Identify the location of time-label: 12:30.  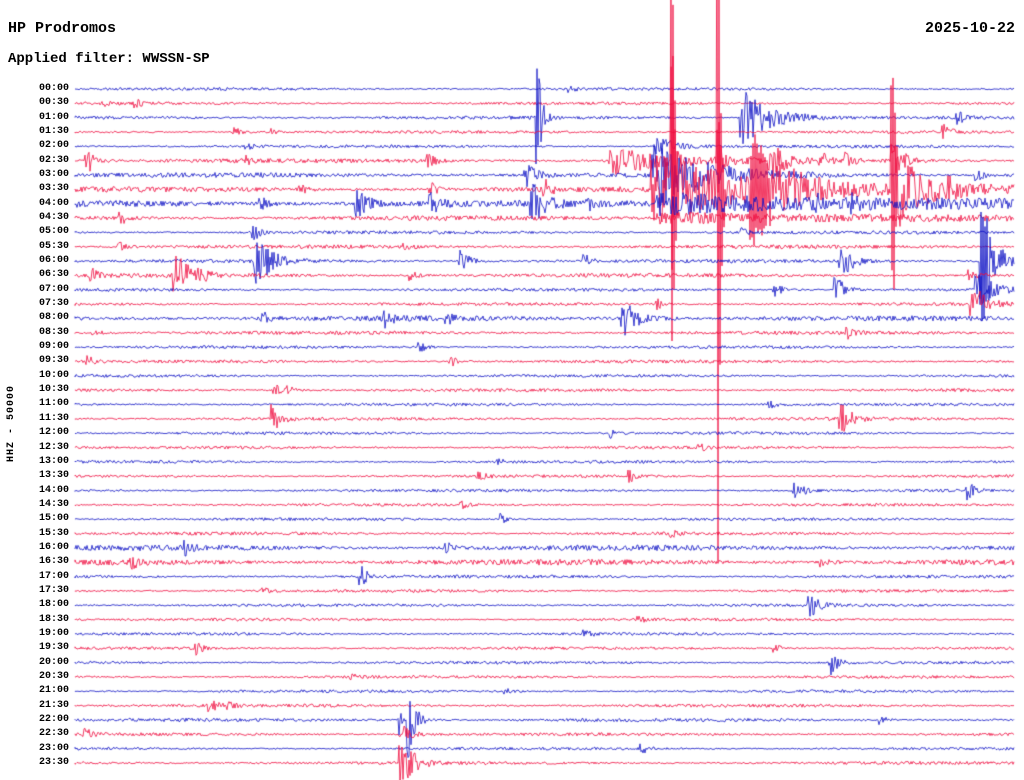
(53, 447).